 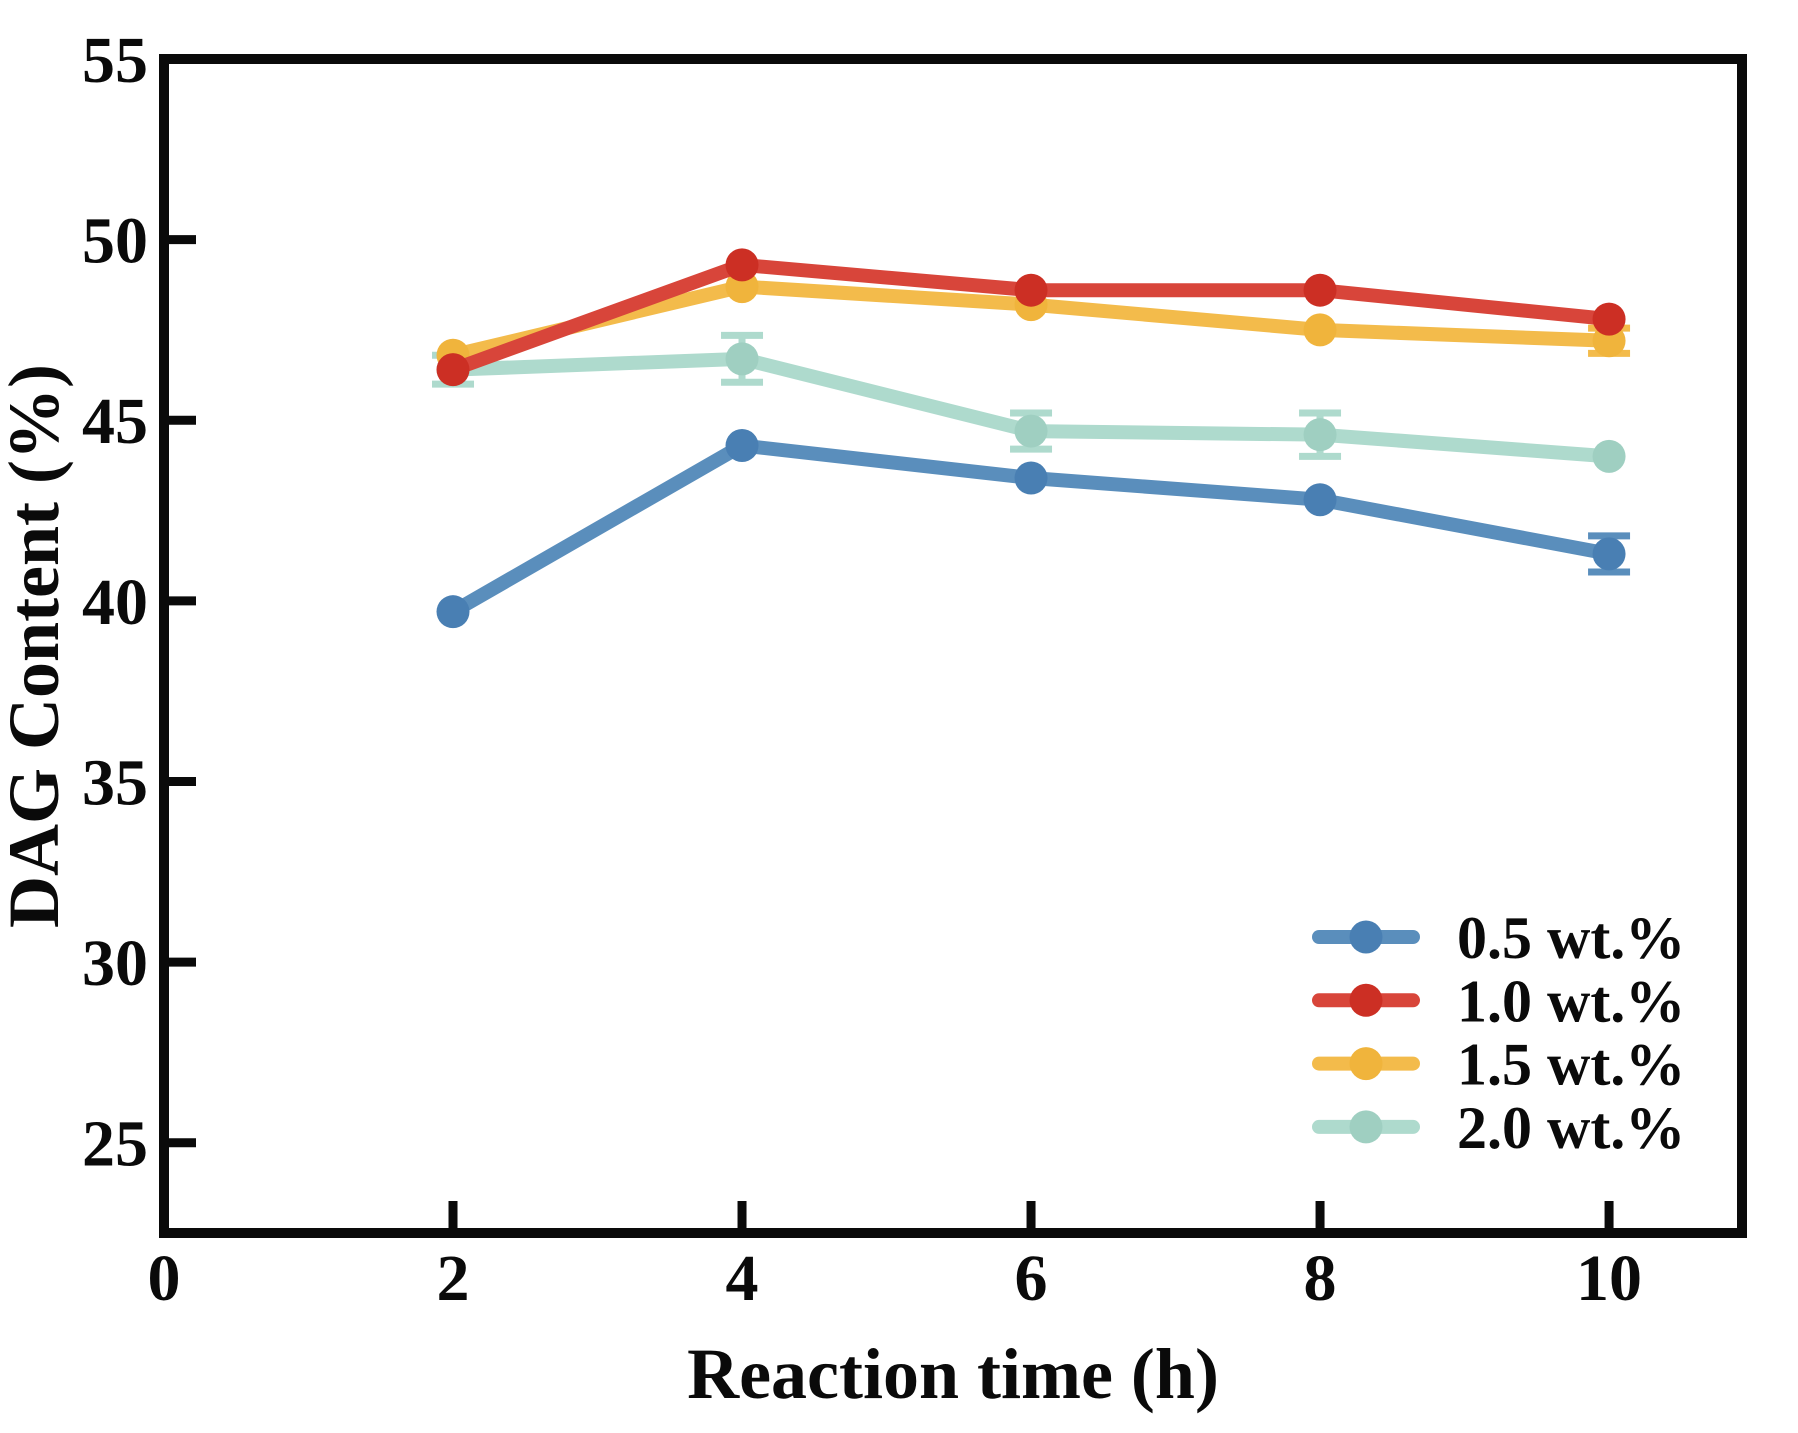 What do you see at coordinates (1031, 1278) in the screenshot?
I see `x-tick-label: 6` at bounding box center [1031, 1278].